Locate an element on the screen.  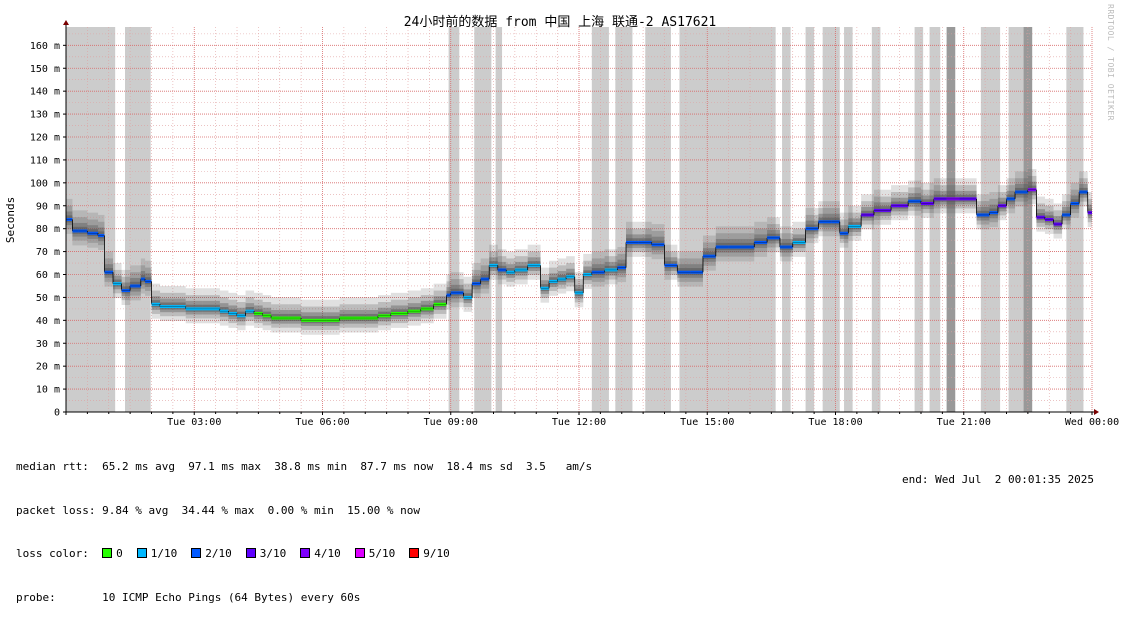
y-tick-label: 100 m is located at coordinates (45, 183).